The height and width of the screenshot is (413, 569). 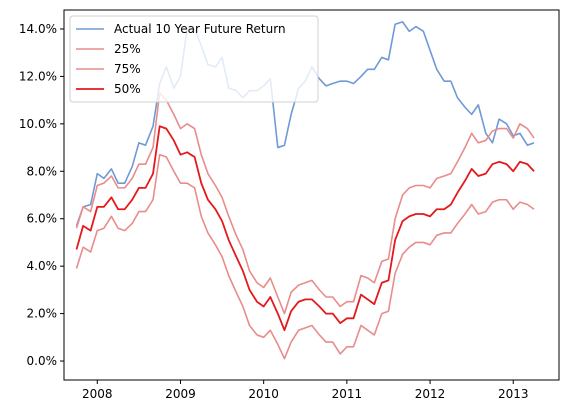 What do you see at coordinates (42, 266) in the screenshot?
I see `y-tick-label: 4.0%` at bounding box center [42, 266].